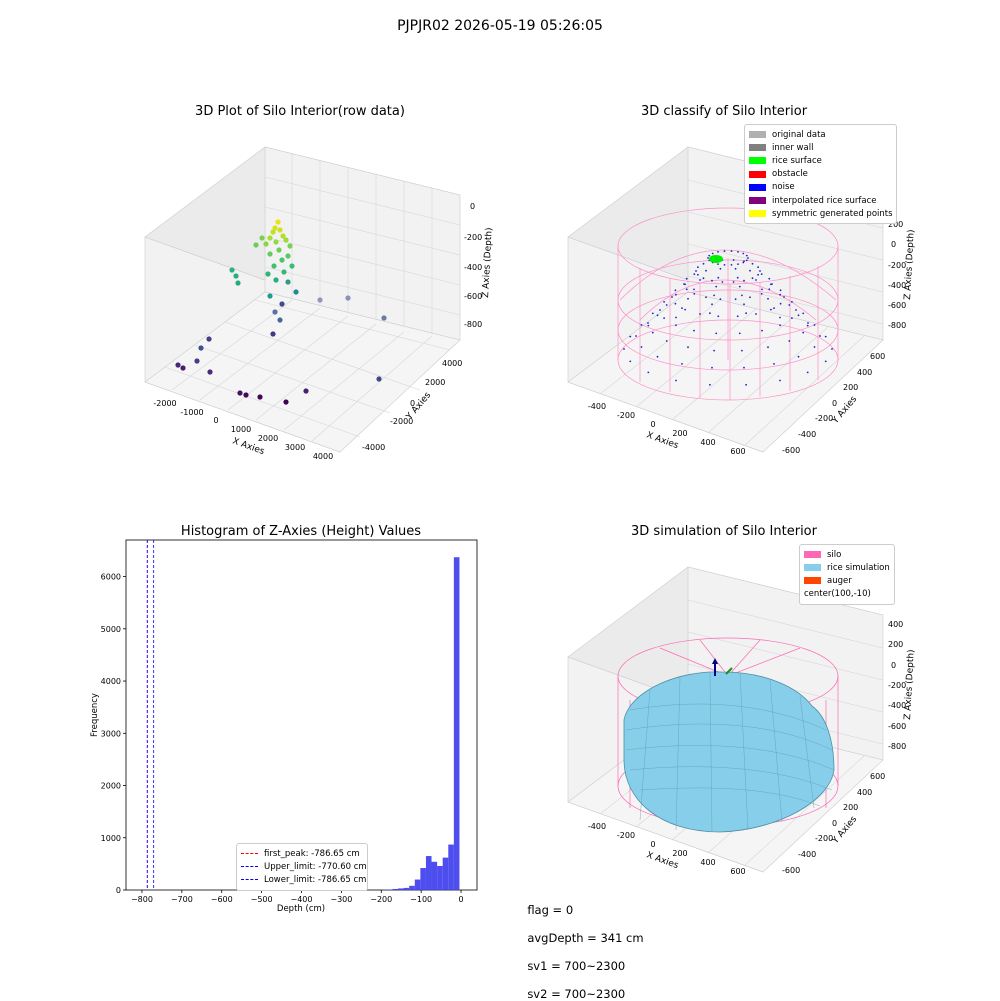 The height and width of the screenshot is (1001, 1000). What do you see at coordinates (847, 594) in the screenshot?
I see `legend-item: center(100,-10)` at bounding box center [847, 594].